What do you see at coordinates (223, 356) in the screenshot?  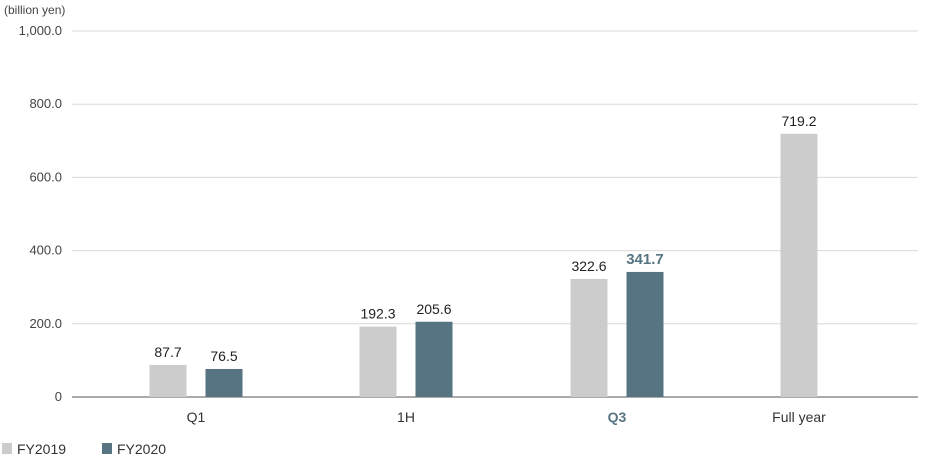 I see `data-label: 76.5` at bounding box center [223, 356].